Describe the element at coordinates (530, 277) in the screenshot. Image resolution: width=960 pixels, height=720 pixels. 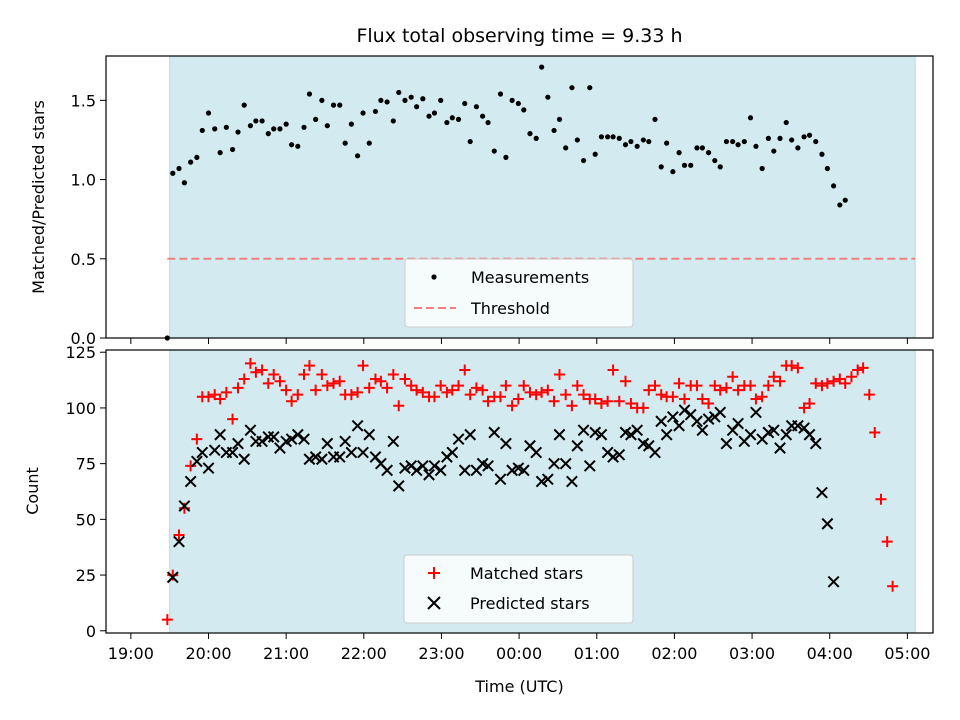
I see `legend-measurements-label: Measurements` at that location.